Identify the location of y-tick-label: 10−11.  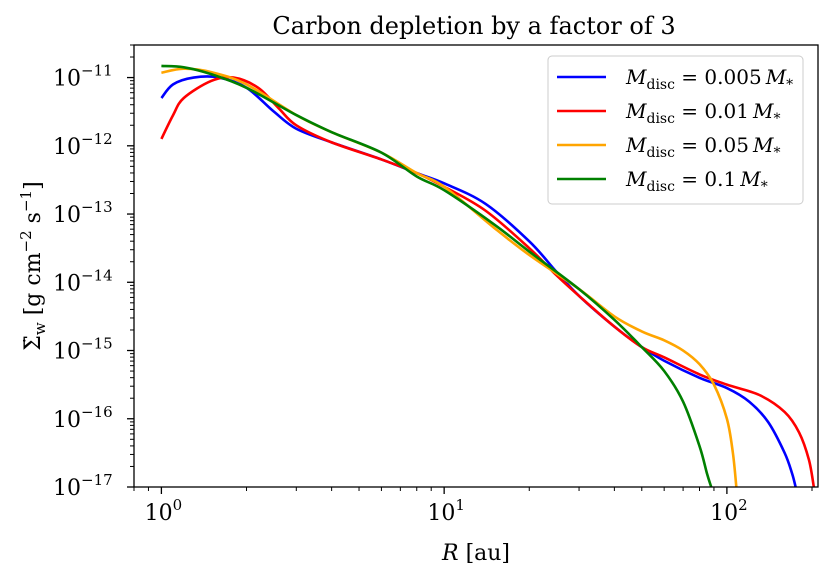
(83, 77).